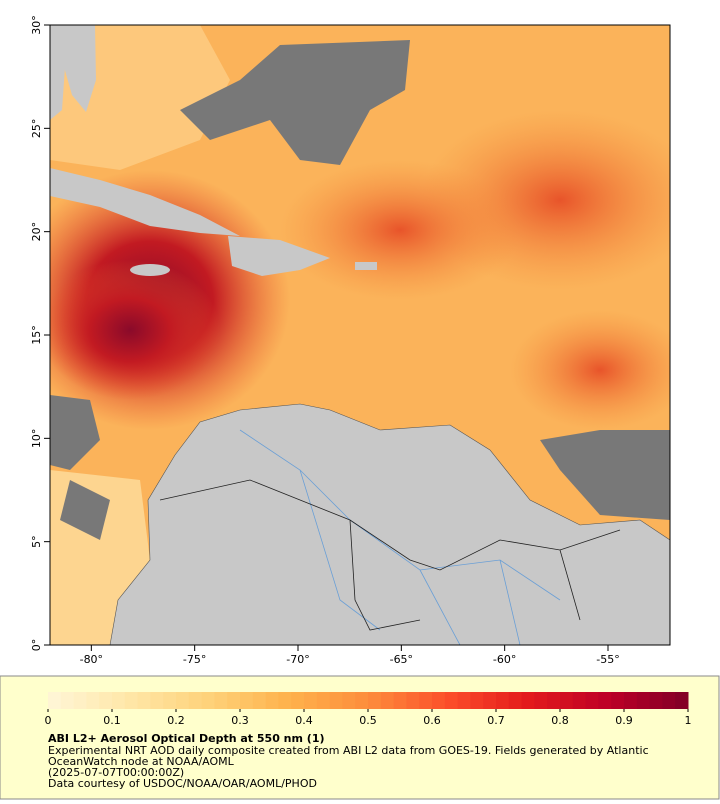 The height and width of the screenshot is (804, 720). Describe the element at coordinates (401, 659) in the screenshot. I see `x-tick-label: -65°` at that location.